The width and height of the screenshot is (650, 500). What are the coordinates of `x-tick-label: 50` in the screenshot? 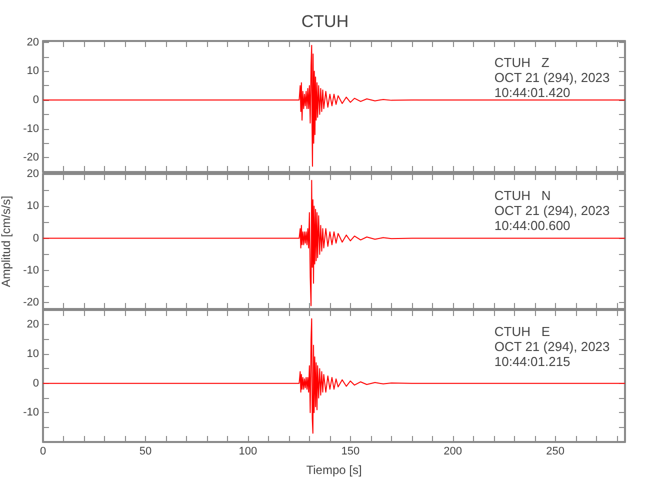 It's located at (145, 452).